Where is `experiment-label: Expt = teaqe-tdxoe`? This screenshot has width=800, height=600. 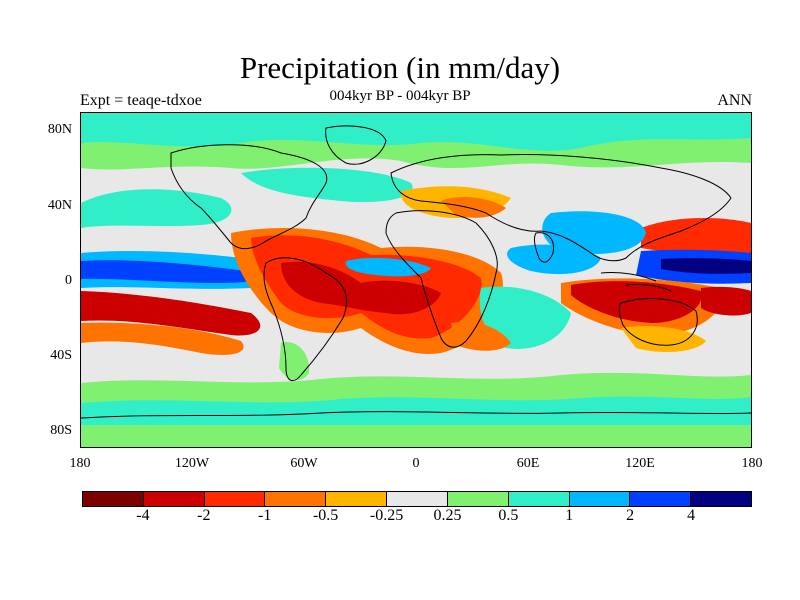 experiment-label: Expt = teaqe-tdxoe is located at coordinates (141, 100).